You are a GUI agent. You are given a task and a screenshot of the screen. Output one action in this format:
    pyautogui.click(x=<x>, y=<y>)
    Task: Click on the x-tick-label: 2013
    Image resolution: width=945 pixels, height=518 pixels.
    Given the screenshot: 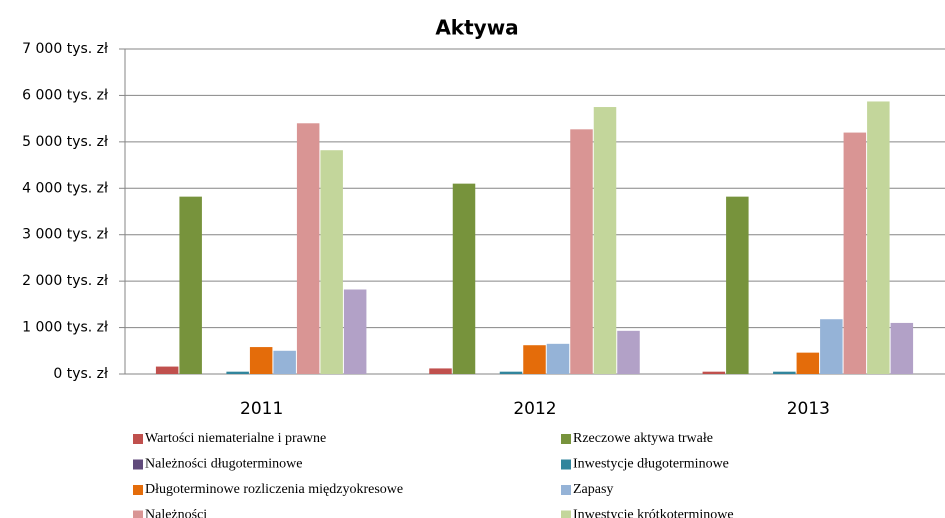 What is the action you would take?
    pyautogui.click(x=808, y=409)
    